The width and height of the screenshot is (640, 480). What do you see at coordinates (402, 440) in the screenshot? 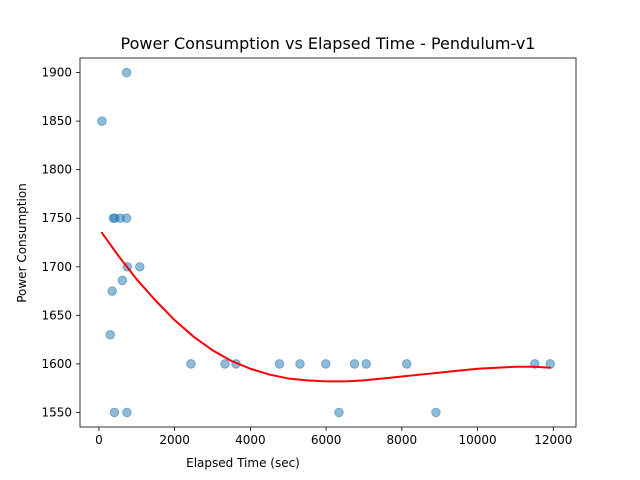
I see `x-tick-label: 8000` at bounding box center [402, 440].